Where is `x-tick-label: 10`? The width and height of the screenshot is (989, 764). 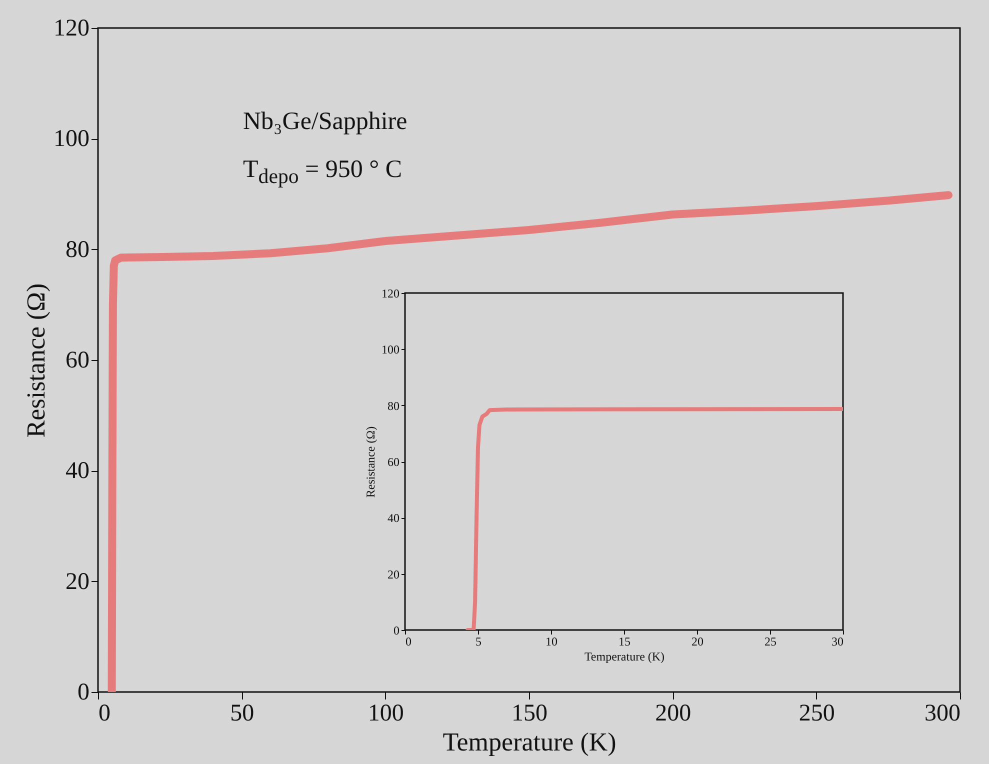
x-tick-label: 10 is located at coordinates (552, 641).